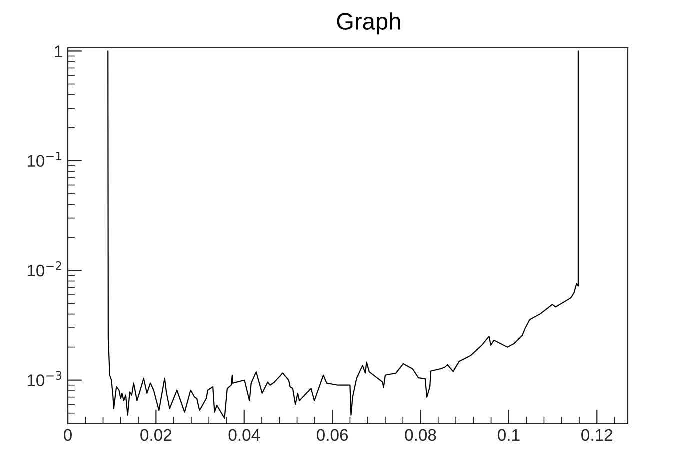 The image size is (696, 472). I want to click on x-tick-label: 0.1, so click(509, 435).